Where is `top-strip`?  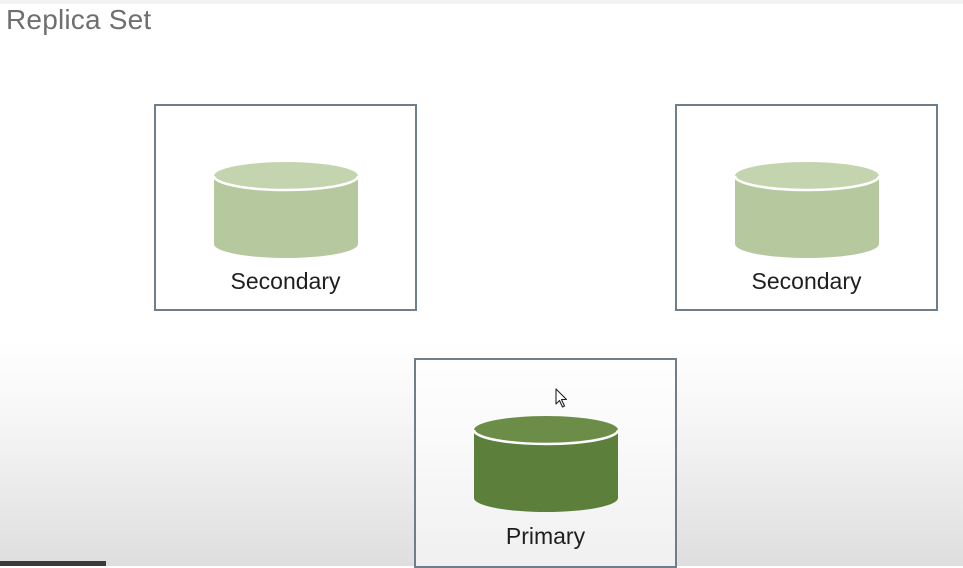
top-strip is located at coordinates (481, 2).